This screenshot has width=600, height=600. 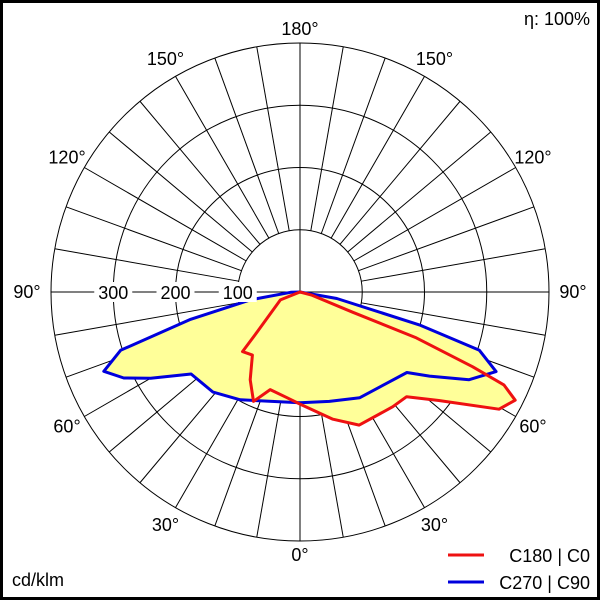 What do you see at coordinates (557, 19) in the screenshot?
I see `efficiency-label: η: 100%` at bounding box center [557, 19].